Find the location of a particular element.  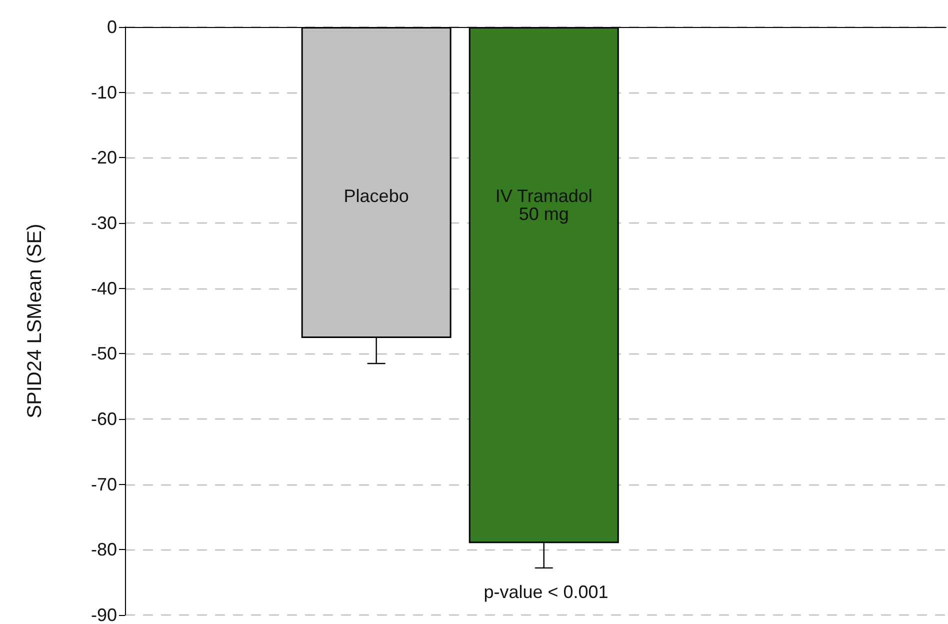

y-axis-title: SPID24 LSMean (SE) is located at coordinates (35, 321).